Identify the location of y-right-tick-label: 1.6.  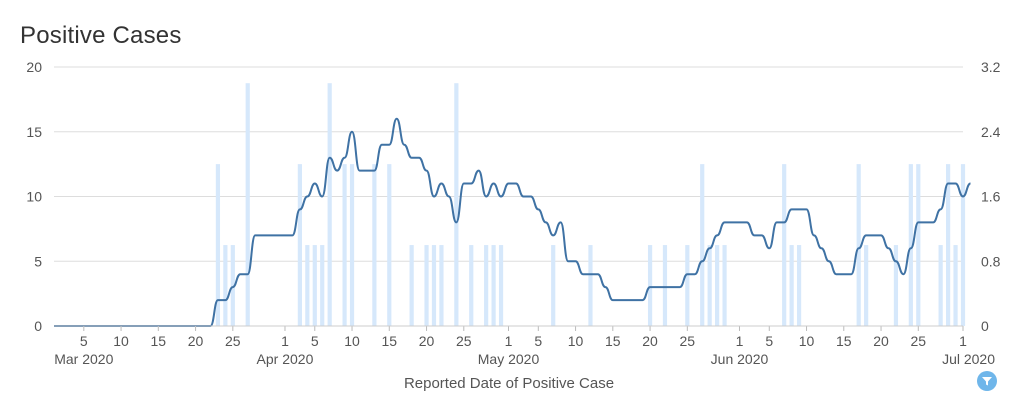
(991, 197).